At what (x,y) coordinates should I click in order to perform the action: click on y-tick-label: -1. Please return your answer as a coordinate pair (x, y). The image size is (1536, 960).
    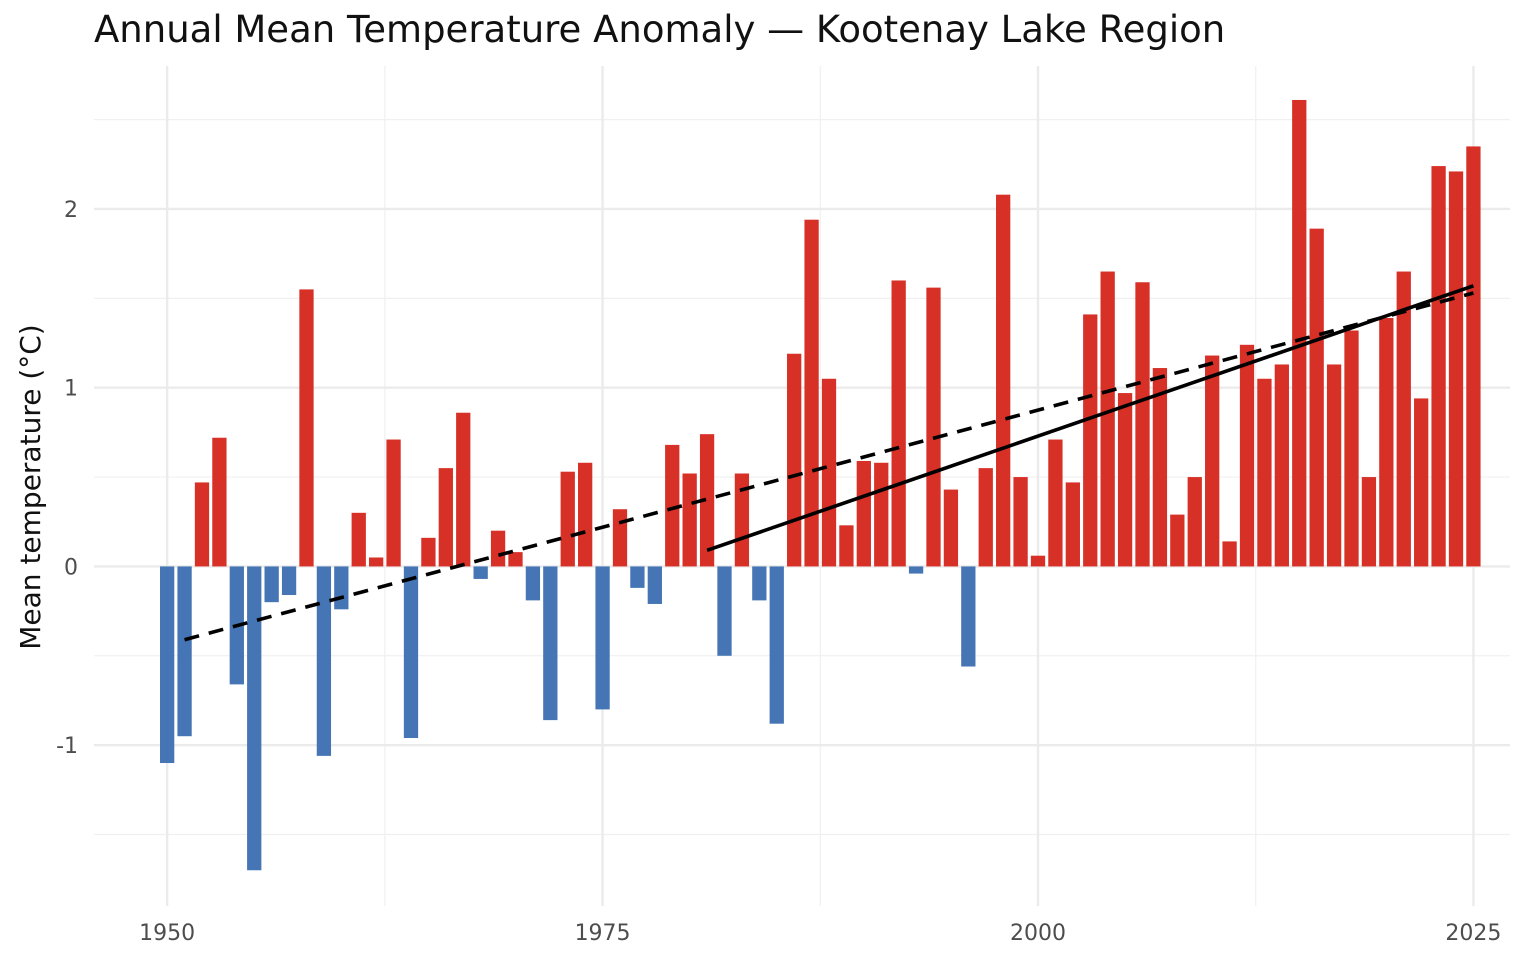
    Looking at the image, I should click on (67, 746).